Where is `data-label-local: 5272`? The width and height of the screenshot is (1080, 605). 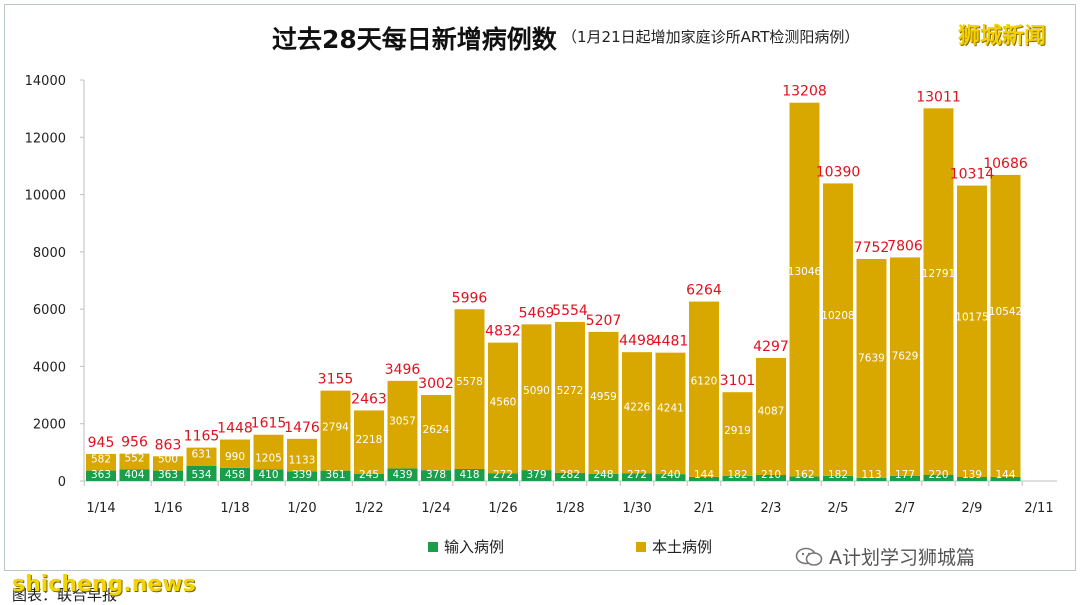 data-label-local: 5272 is located at coordinates (570, 391).